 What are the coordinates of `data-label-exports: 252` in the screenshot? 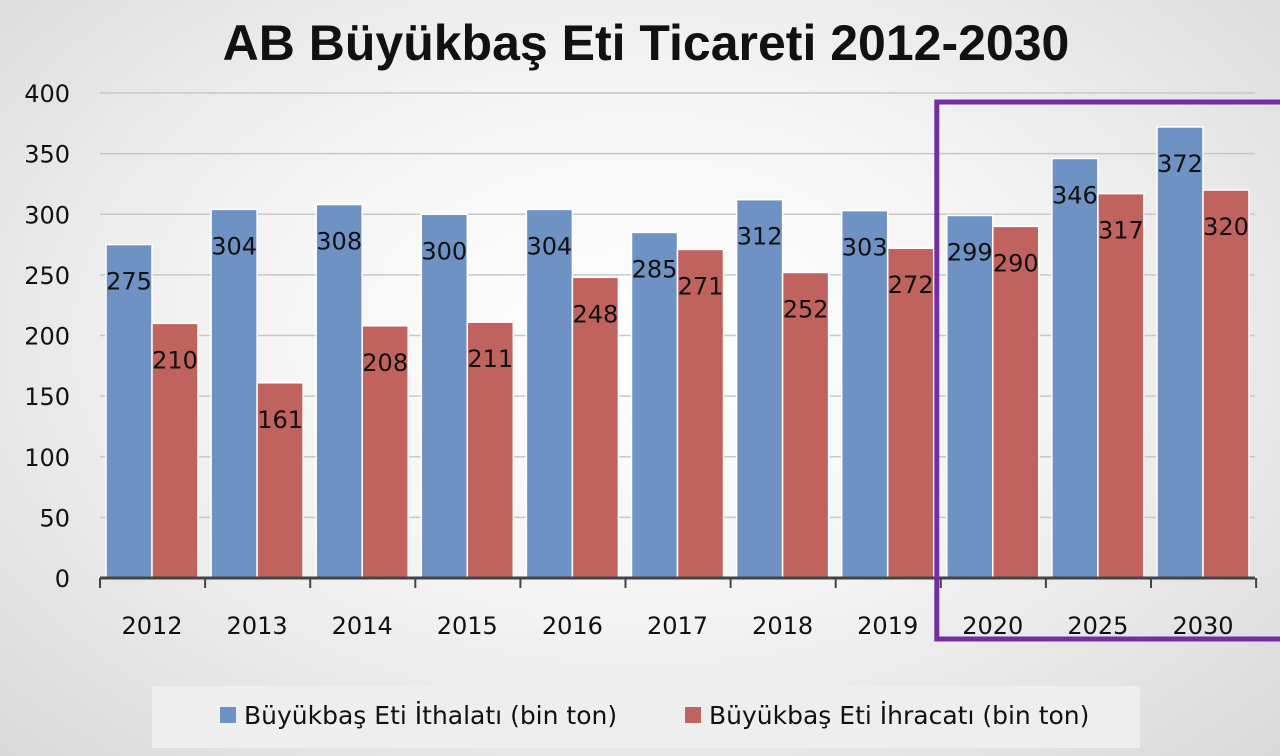 It's located at (806, 309).